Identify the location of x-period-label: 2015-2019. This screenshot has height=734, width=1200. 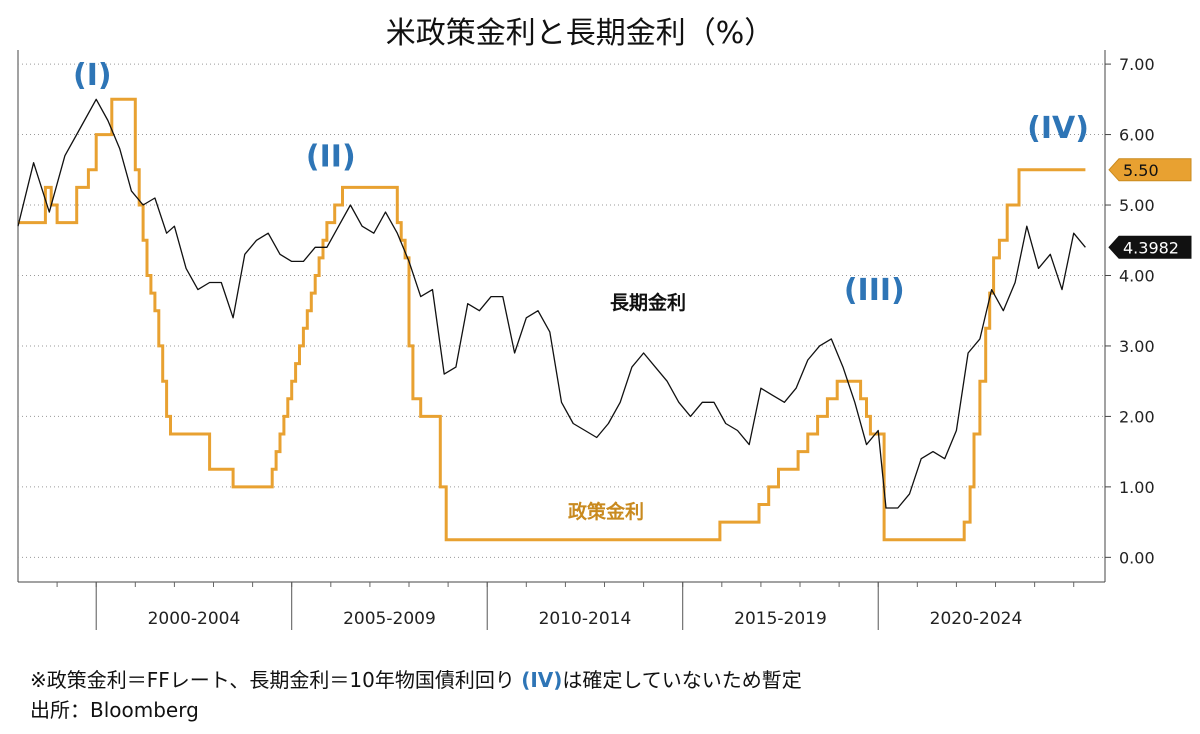
(780, 619).